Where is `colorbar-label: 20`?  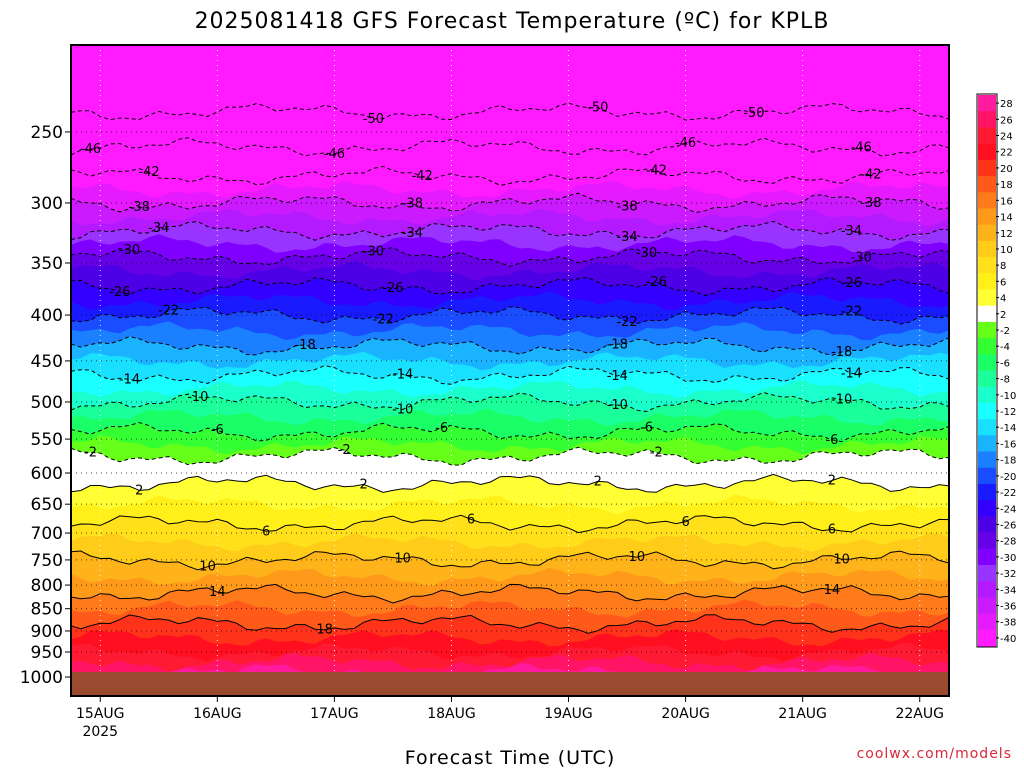 colorbar-label: 20 is located at coordinates (1006, 169).